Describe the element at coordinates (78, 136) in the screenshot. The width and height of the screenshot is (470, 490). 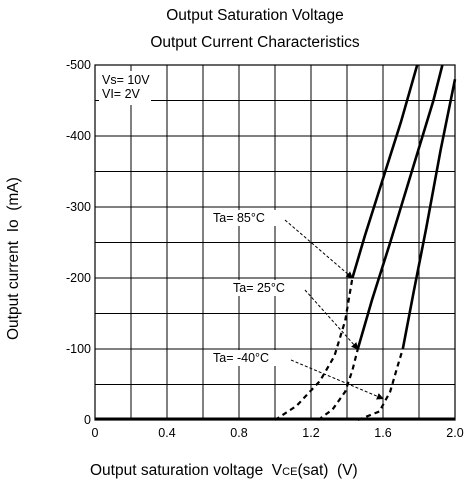
I see `y-tick-label: -400` at that location.